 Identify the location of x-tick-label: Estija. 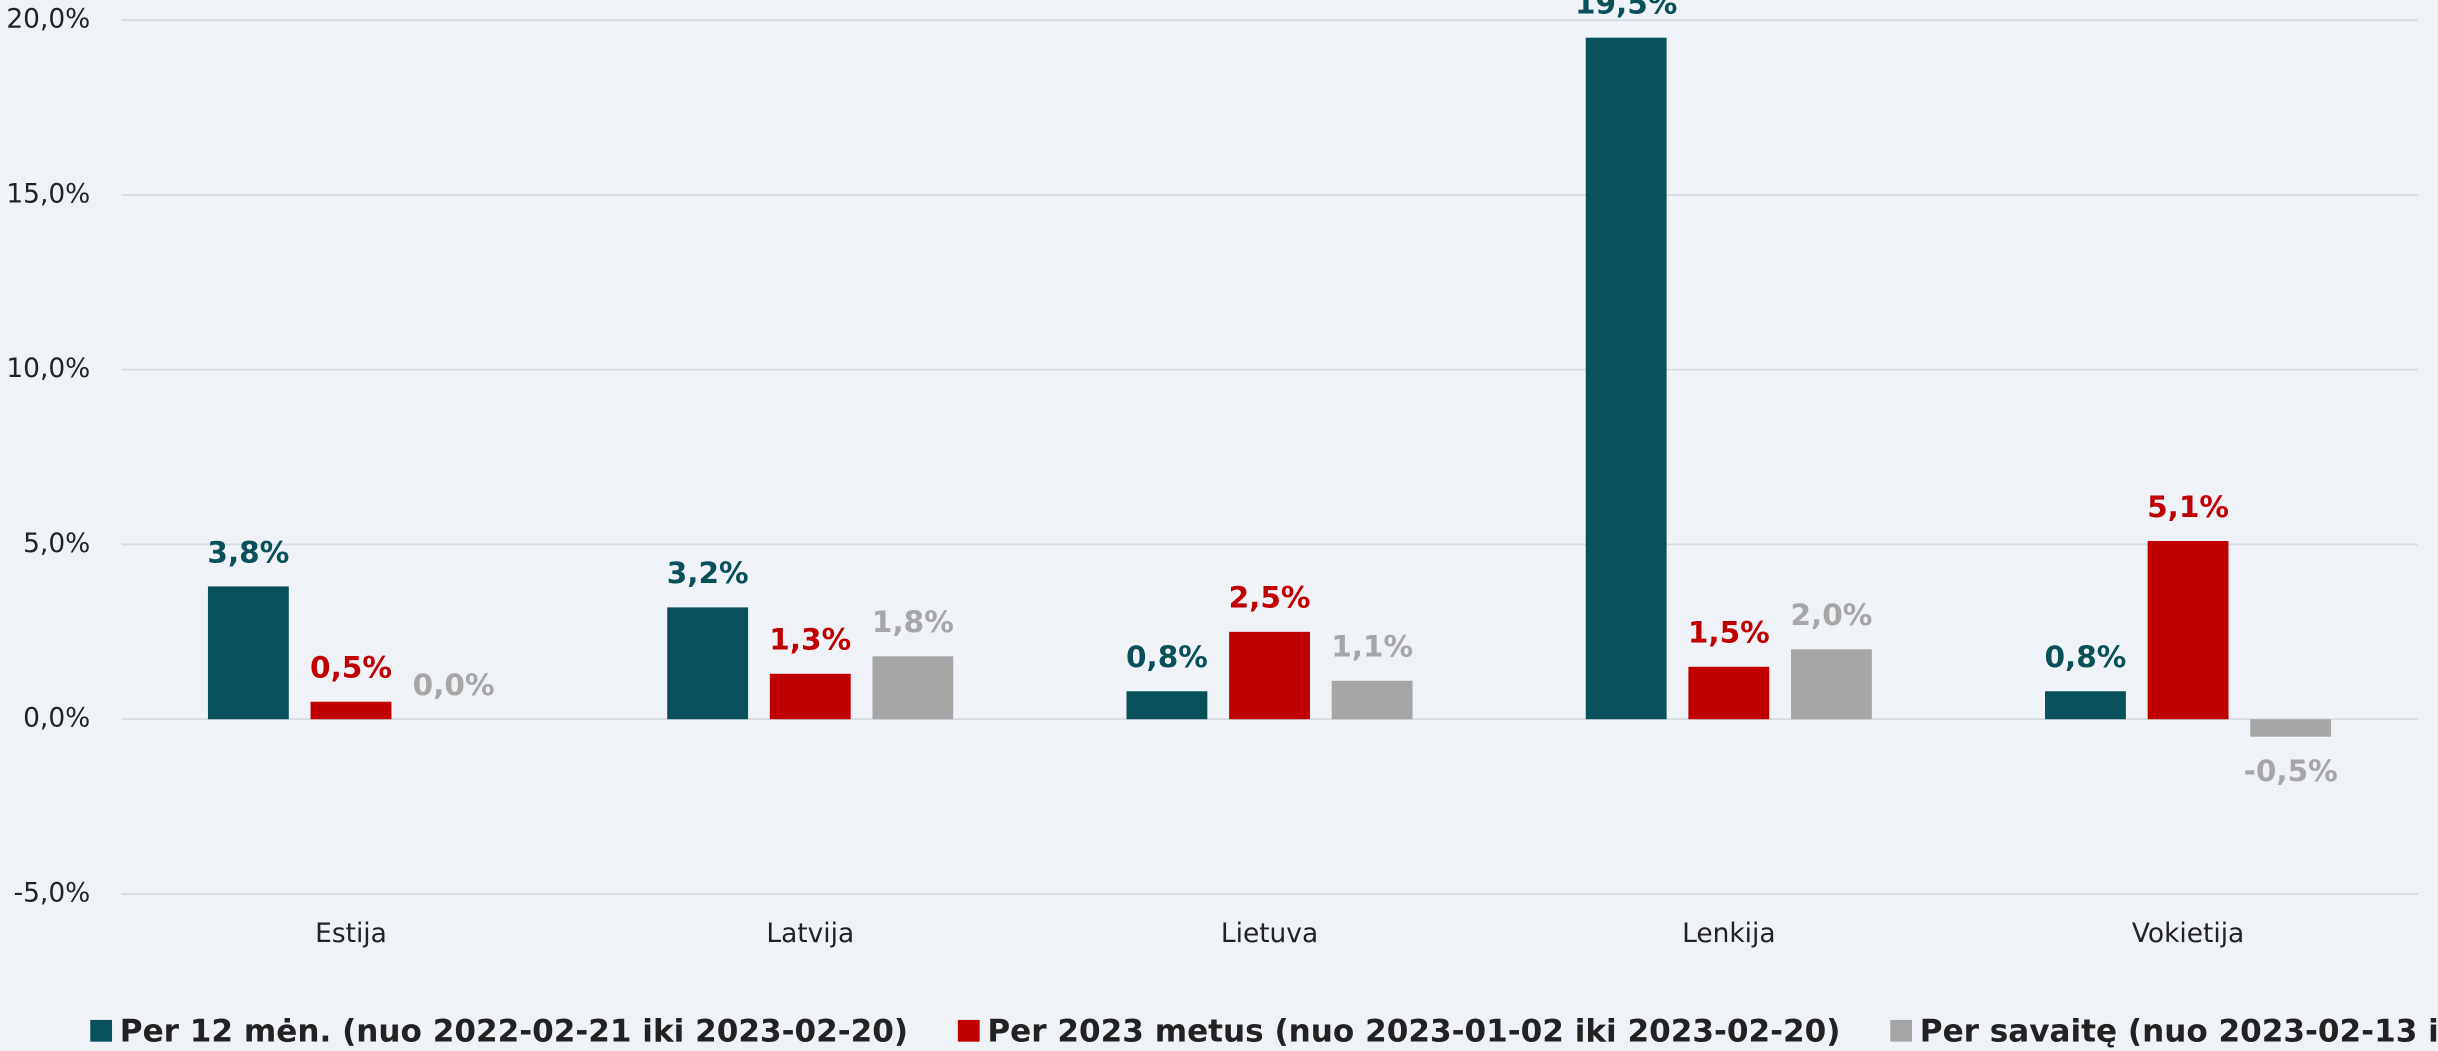
(351, 933).